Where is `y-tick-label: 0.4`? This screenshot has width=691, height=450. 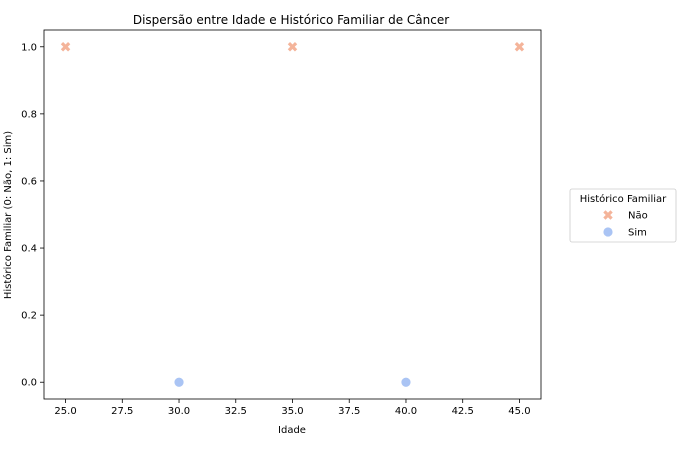 y-tick-label: 0.4 is located at coordinates (29, 249).